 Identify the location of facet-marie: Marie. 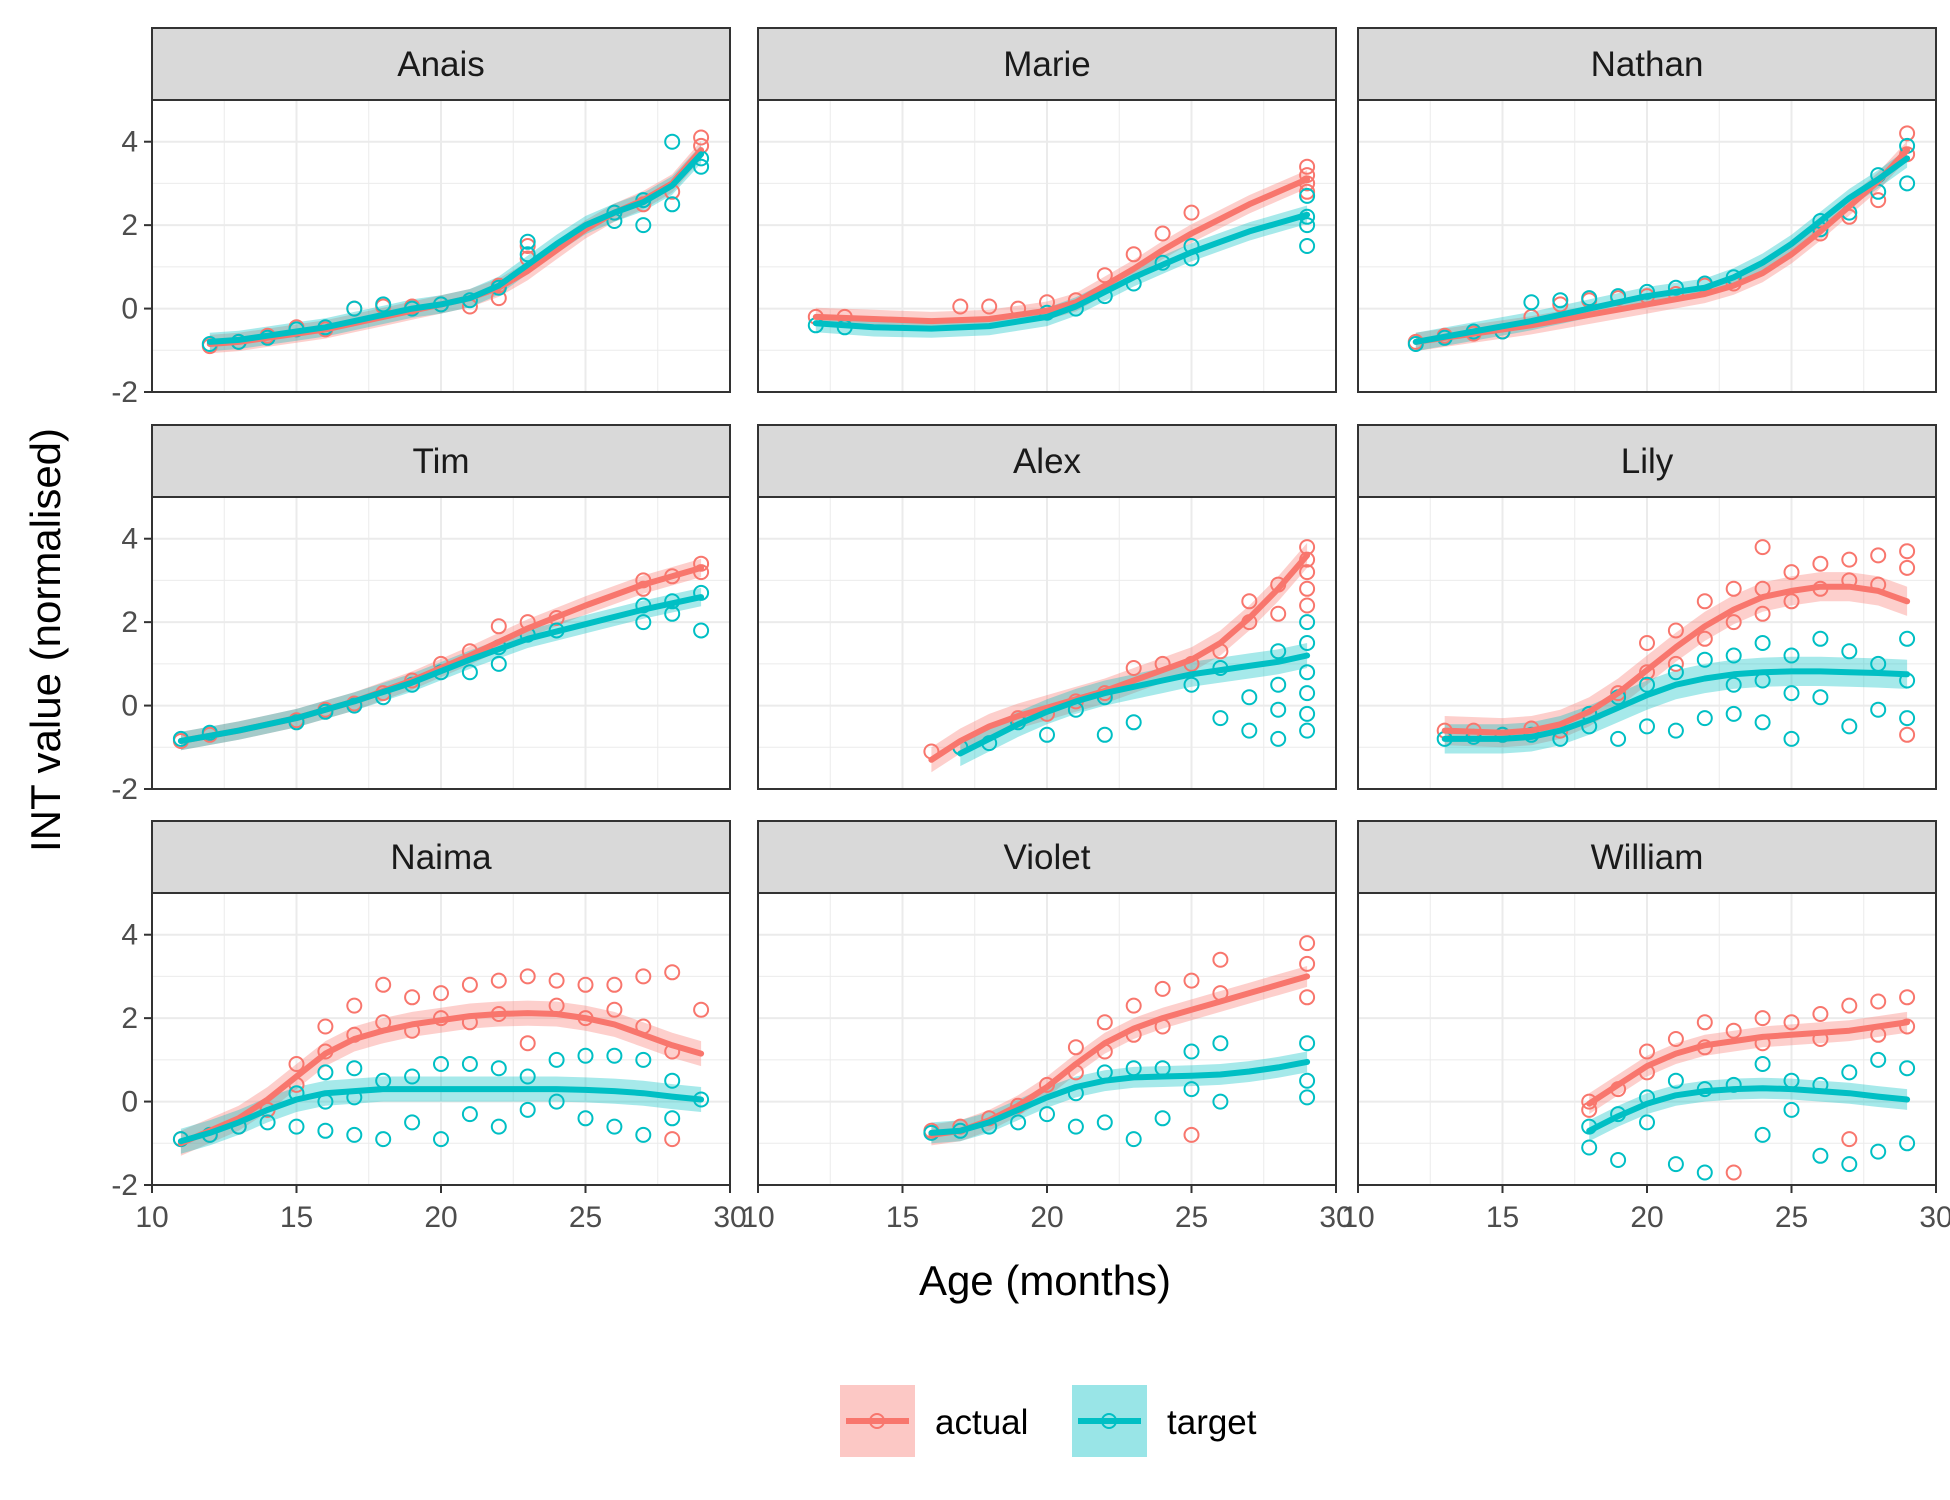
(1047, 210).